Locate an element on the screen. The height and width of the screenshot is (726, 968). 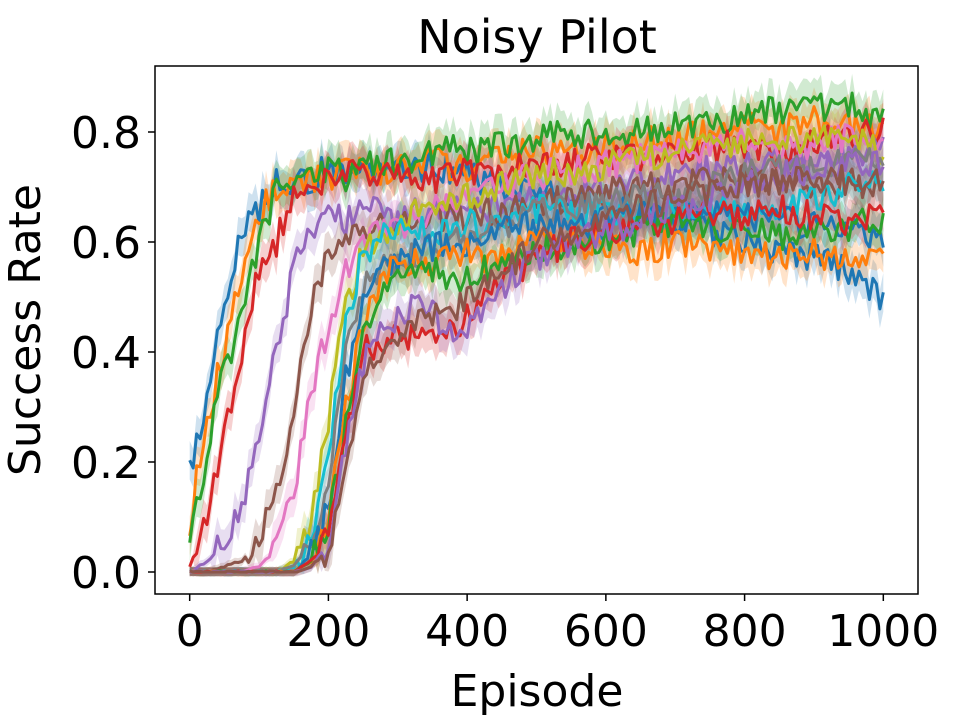
x-axis-ticks: 0 200 400 600 800 1000 is located at coordinates (557, 625).